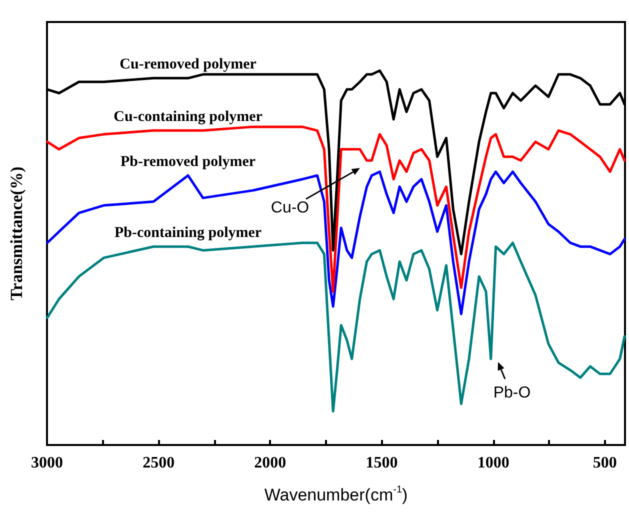 The image size is (629, 512). I want to click on x-tick-label: 1000, so click(493, 463).